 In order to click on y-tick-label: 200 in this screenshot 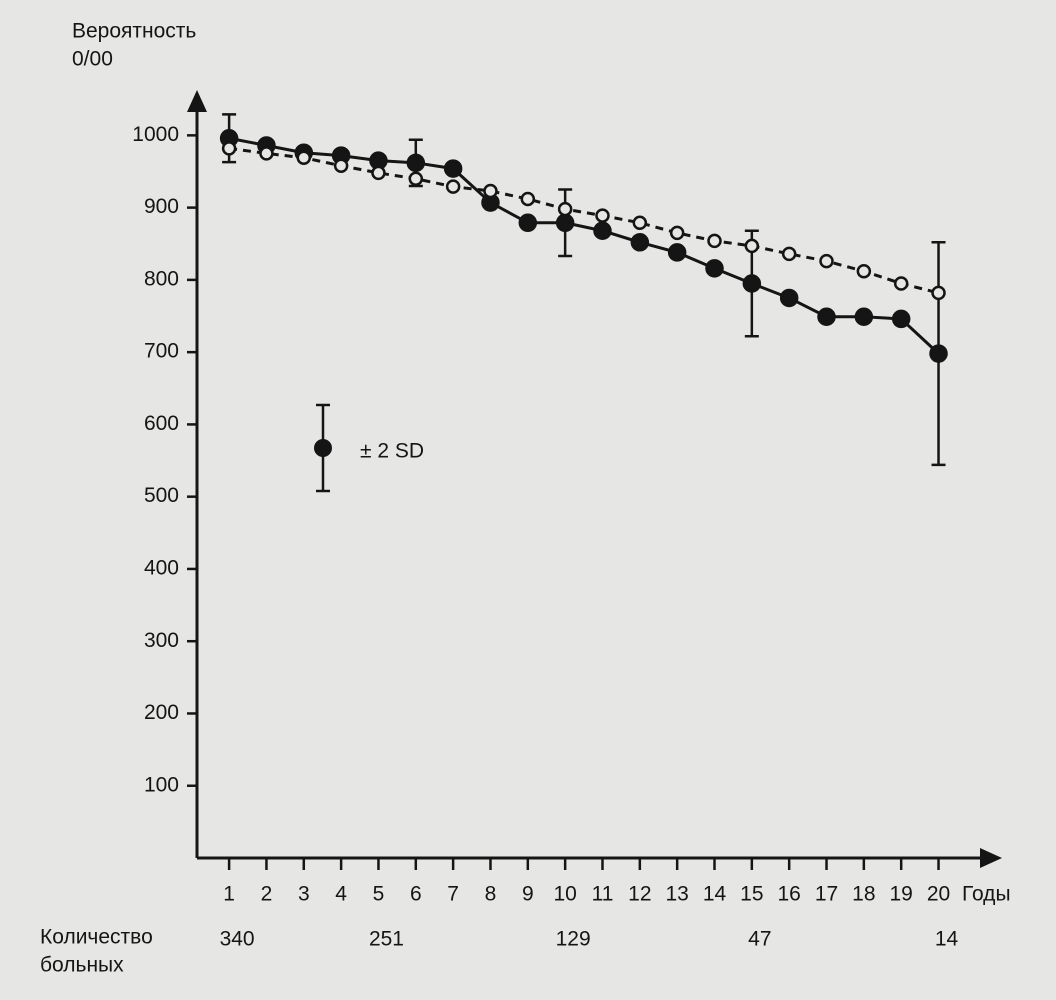, I will do `click(161, 712)`.